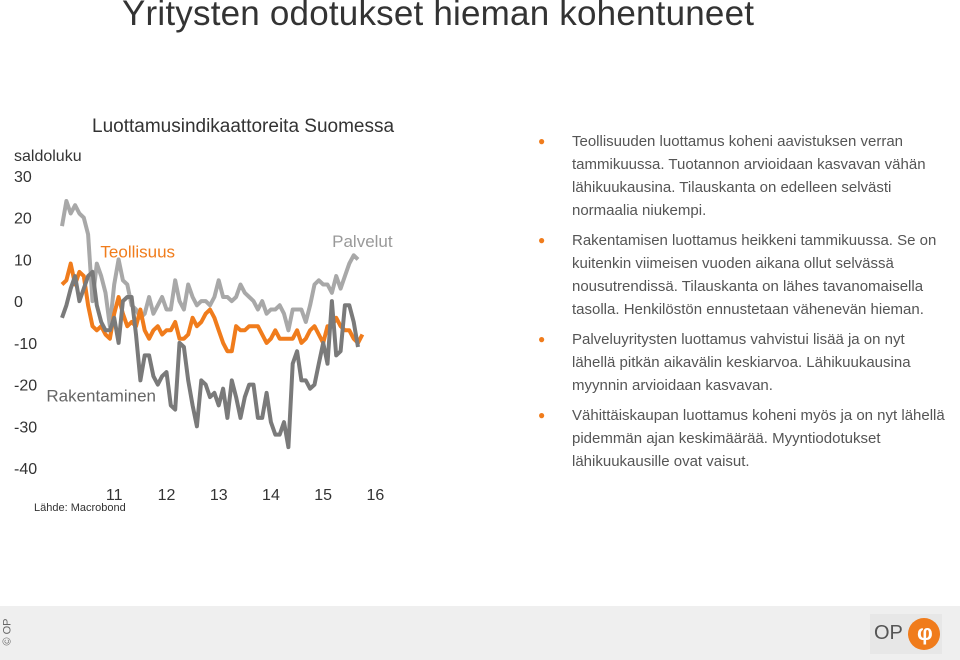  What do you see at coordinates (376, 495) in the screenshot?
I see `x-tick-label: 16` at bounding box center [376, 495].